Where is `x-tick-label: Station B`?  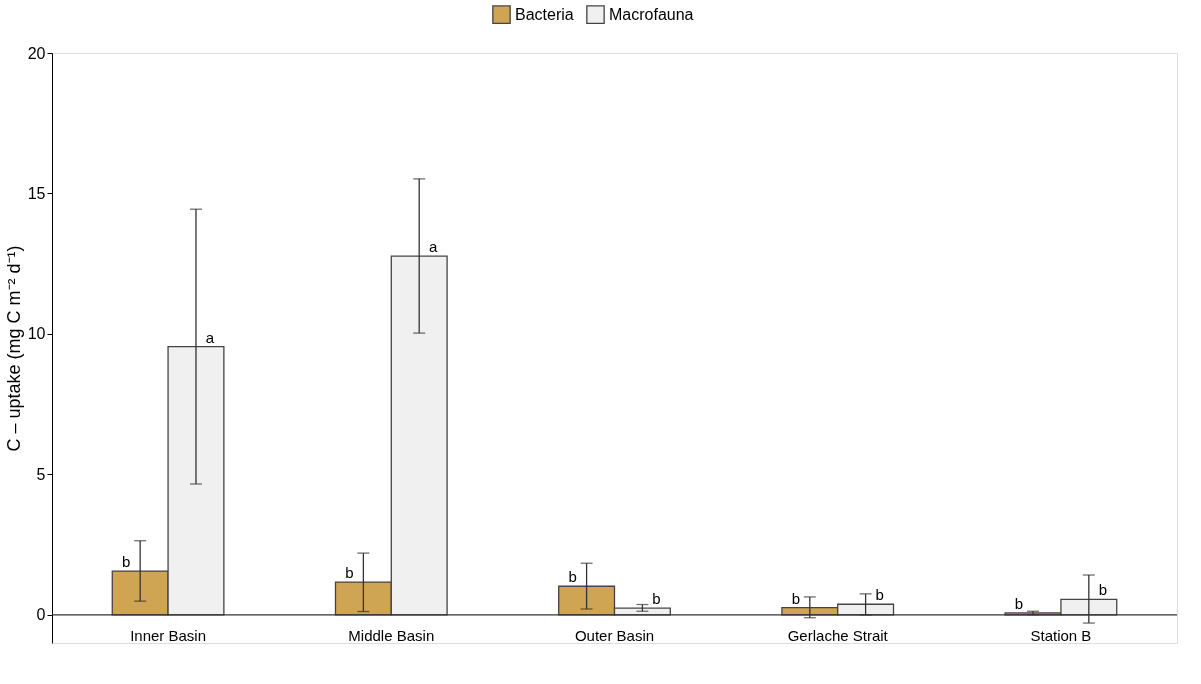 x-tick-label: Station B is located at coordinates (1061, 635).